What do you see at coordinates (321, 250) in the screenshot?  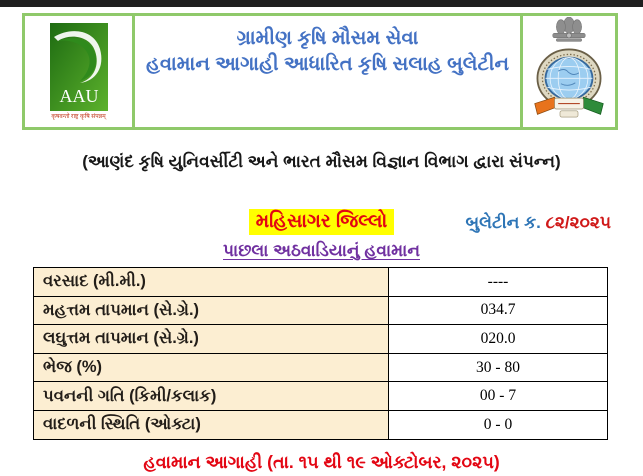 I see `past-week-weather-title: પાછલા અઠવાડિયાનું હવામાન` at bounding box center [321, 250].